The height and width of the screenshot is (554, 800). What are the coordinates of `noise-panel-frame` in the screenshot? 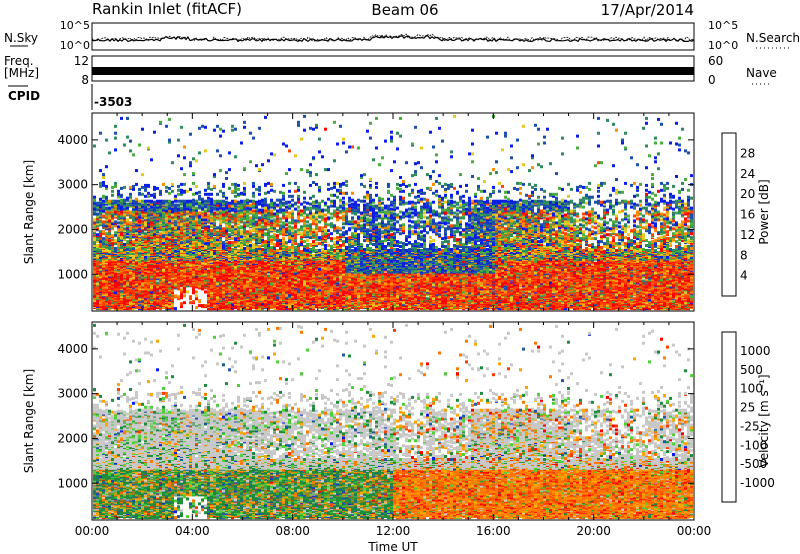 It's located at (393, 36).